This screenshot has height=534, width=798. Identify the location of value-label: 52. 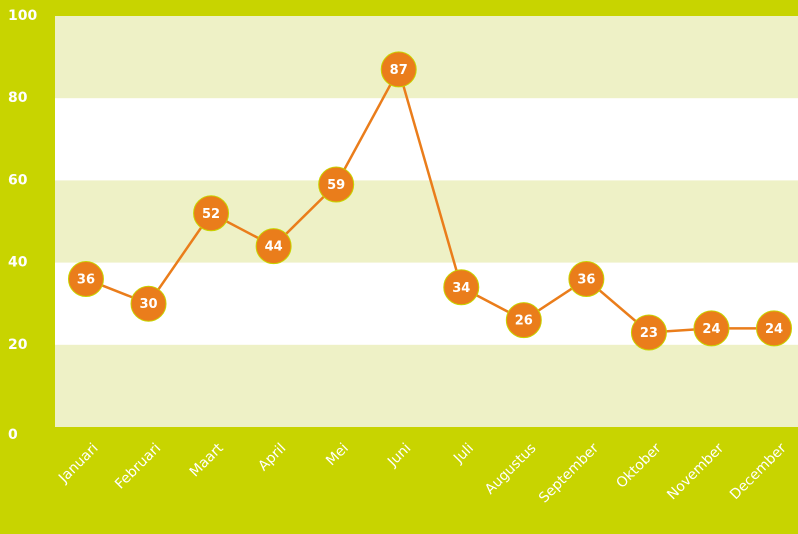
(211, 214).